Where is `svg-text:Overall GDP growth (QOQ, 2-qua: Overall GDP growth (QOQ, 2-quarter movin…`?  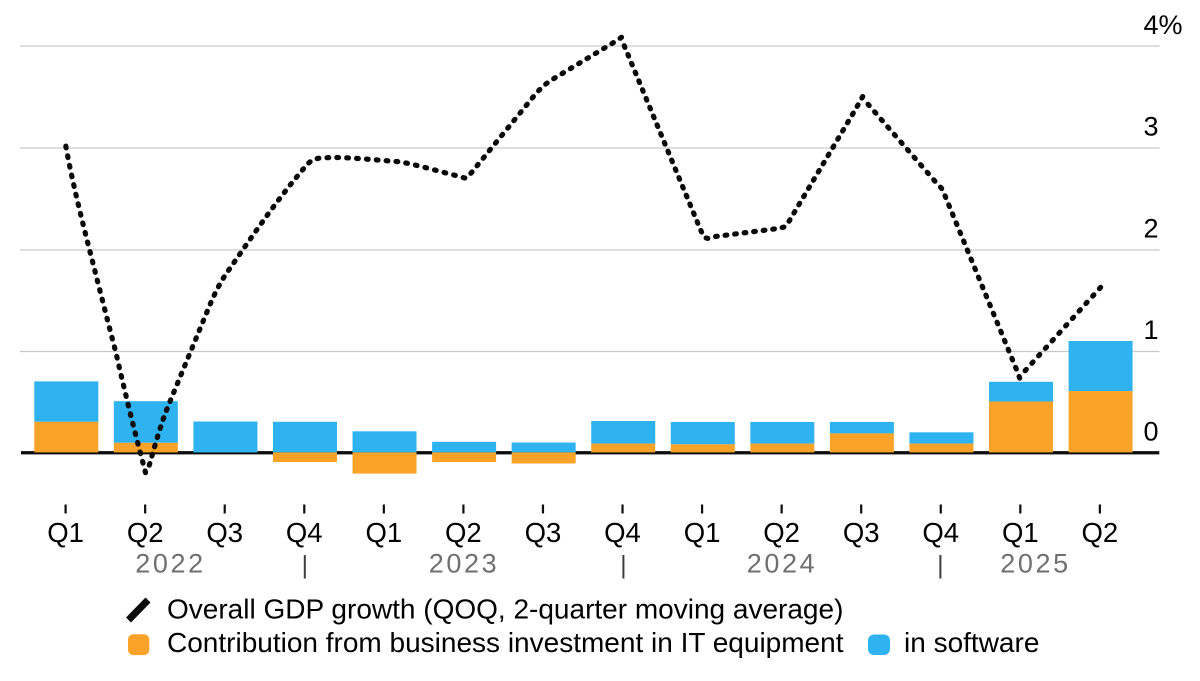 svg-text:Overall GDP growth (QOQ, 2-qua: Overall GDP growth (QOQ, 2-quarter movin… is located at coordinates (505, 609).